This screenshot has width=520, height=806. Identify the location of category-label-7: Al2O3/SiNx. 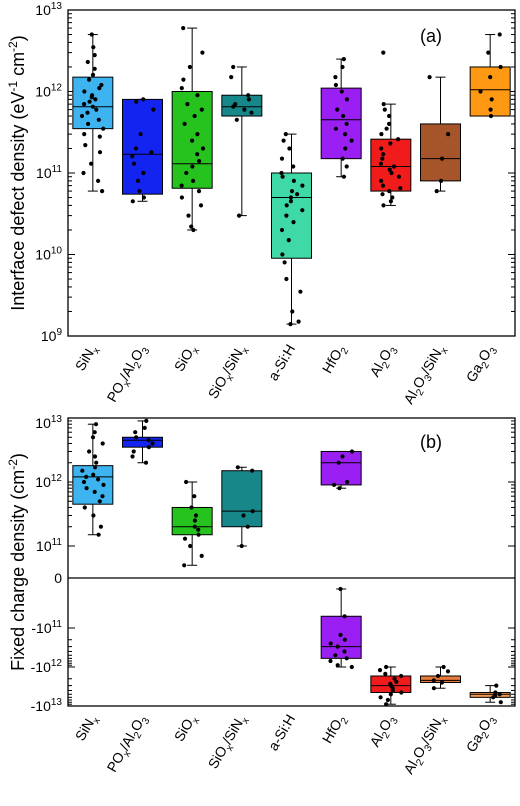
(425, 745).